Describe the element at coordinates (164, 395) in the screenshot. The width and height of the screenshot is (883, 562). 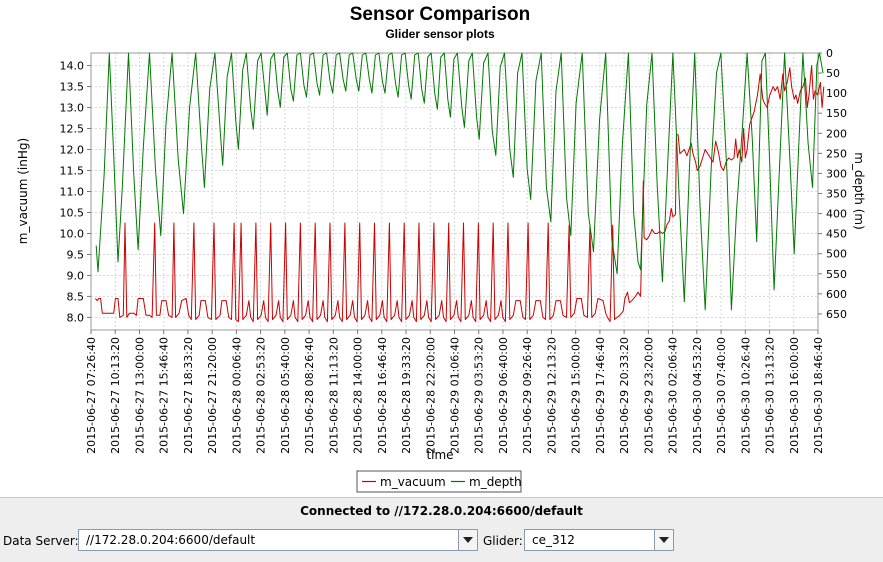
I see `x-tick-label: 2015-06-27 15:46:40` at that location.